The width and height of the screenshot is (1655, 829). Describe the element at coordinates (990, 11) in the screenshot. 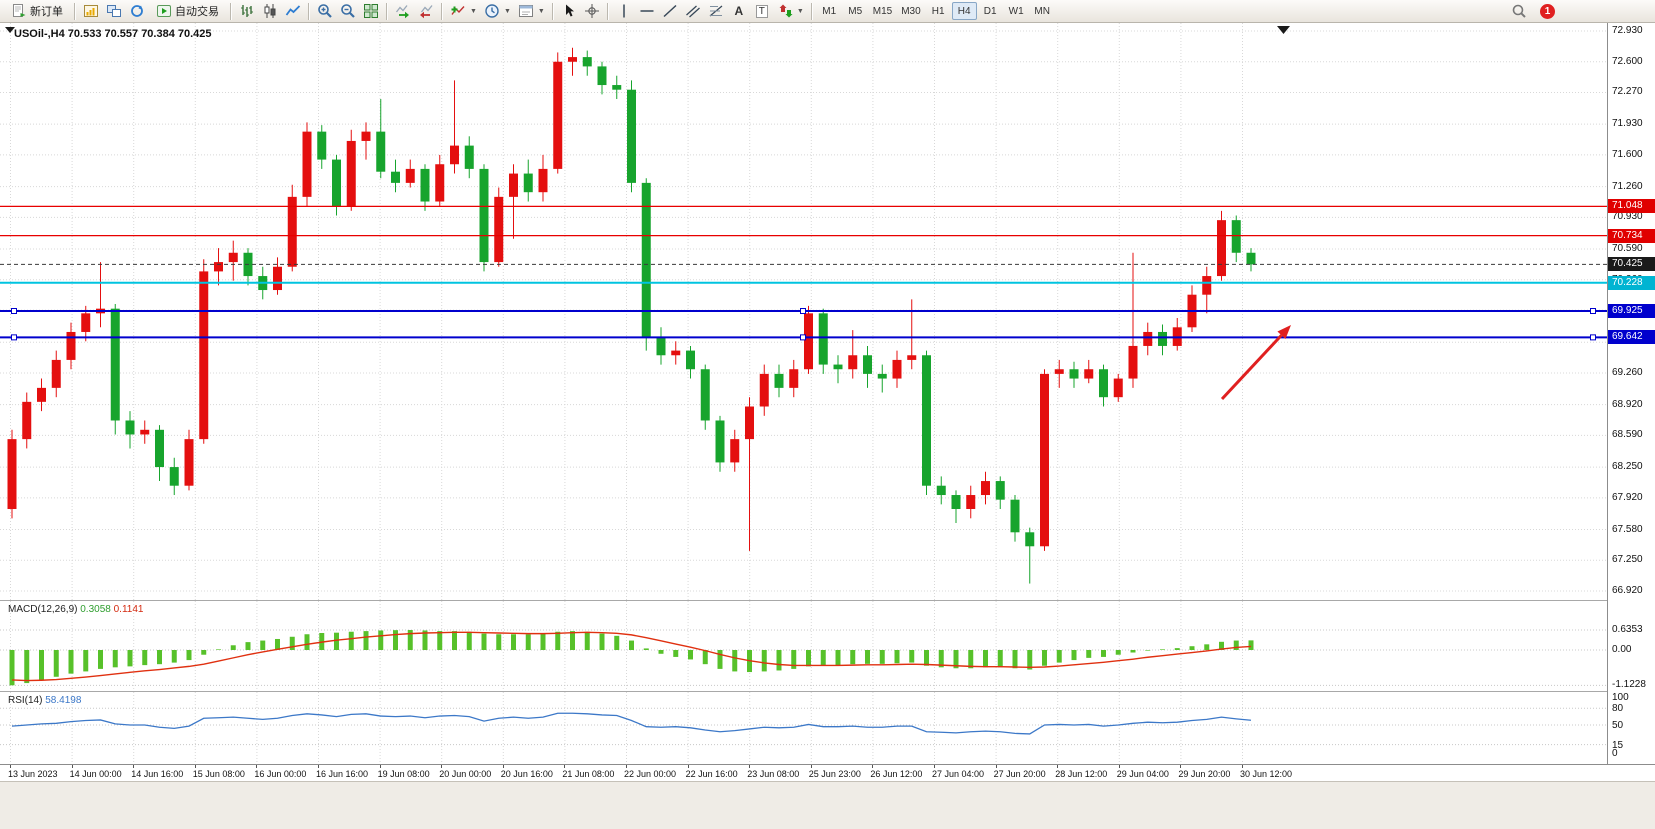

I see `timeframe-d1-button: D1` at that location.